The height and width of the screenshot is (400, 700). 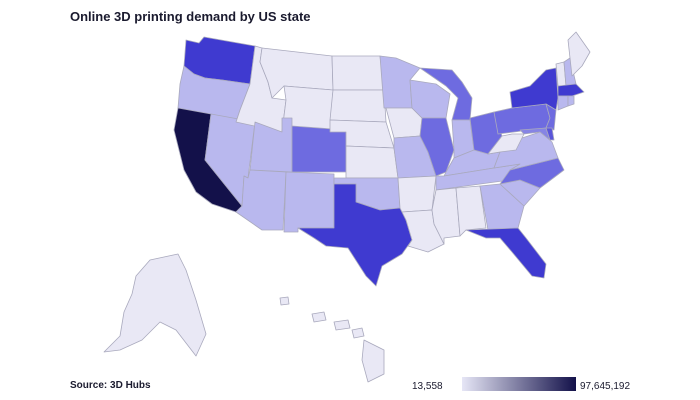 What do you see at coordinates (355, 235) in the screenshot?
I see `state-TX` at bounding box center [355, 235].